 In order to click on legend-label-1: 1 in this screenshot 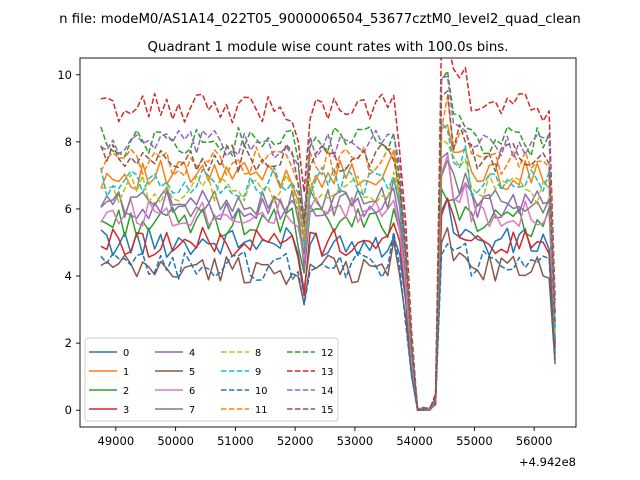, I will do `click(126, 372)`.